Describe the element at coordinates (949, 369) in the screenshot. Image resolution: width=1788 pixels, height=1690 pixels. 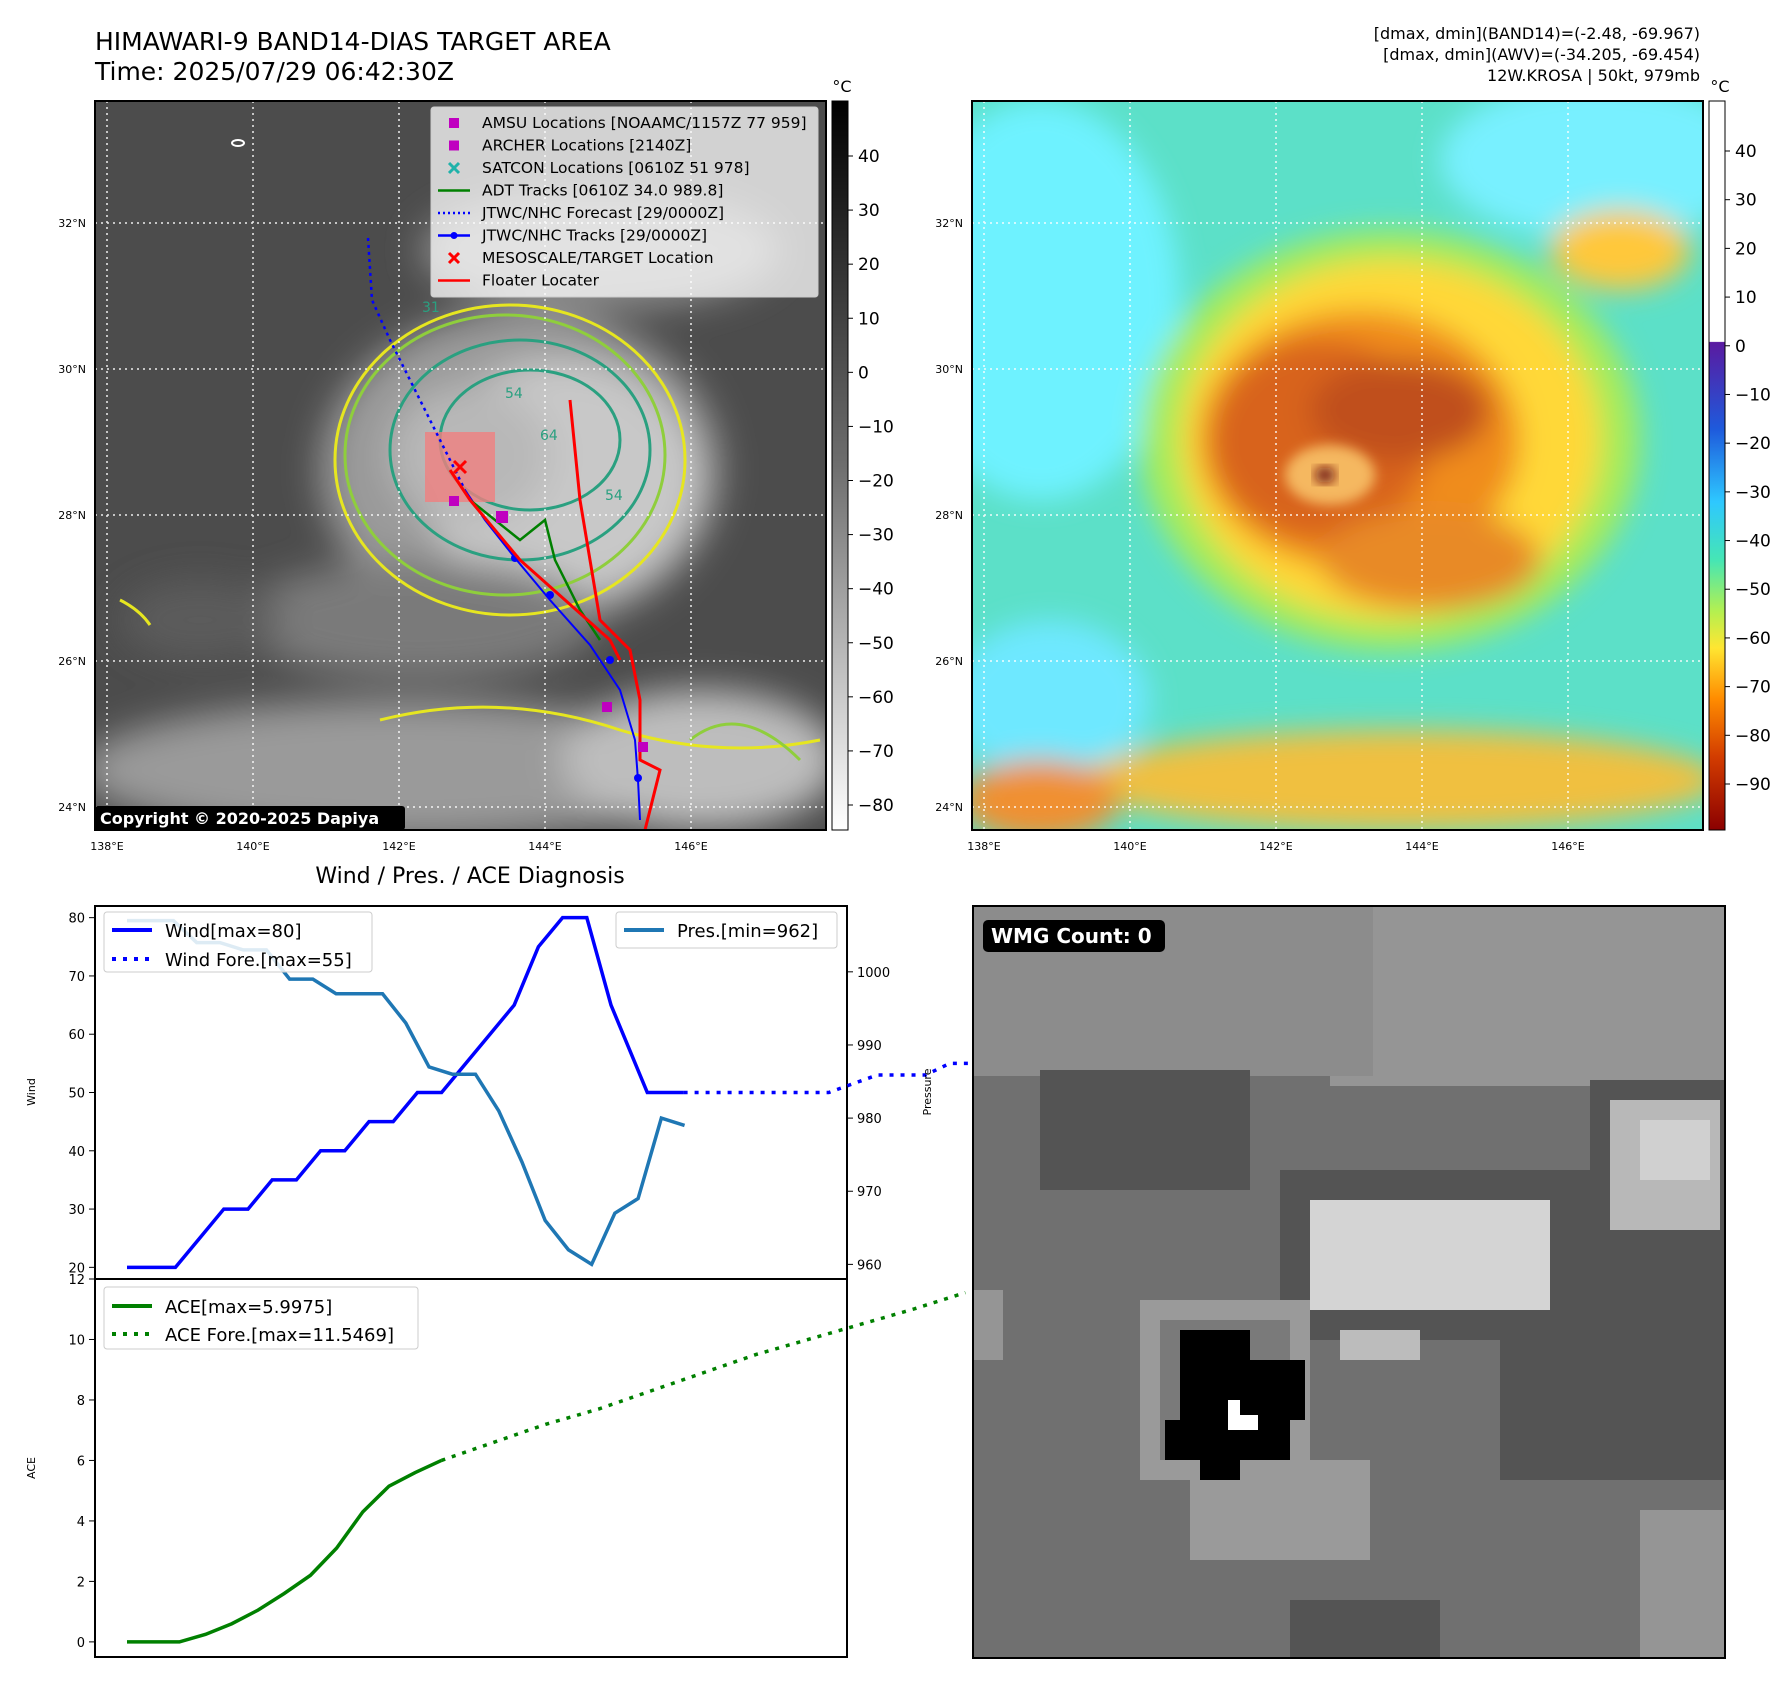
I see `awv-lat-label: 30°N` at that location.